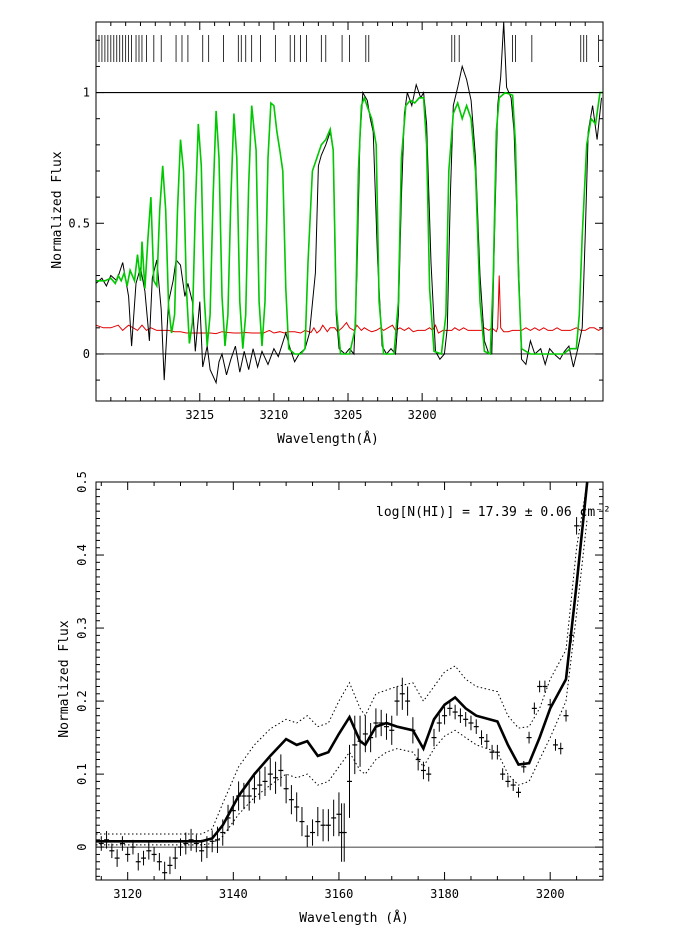  I want to click on x-tick-label: 3205, so click(348, 415).